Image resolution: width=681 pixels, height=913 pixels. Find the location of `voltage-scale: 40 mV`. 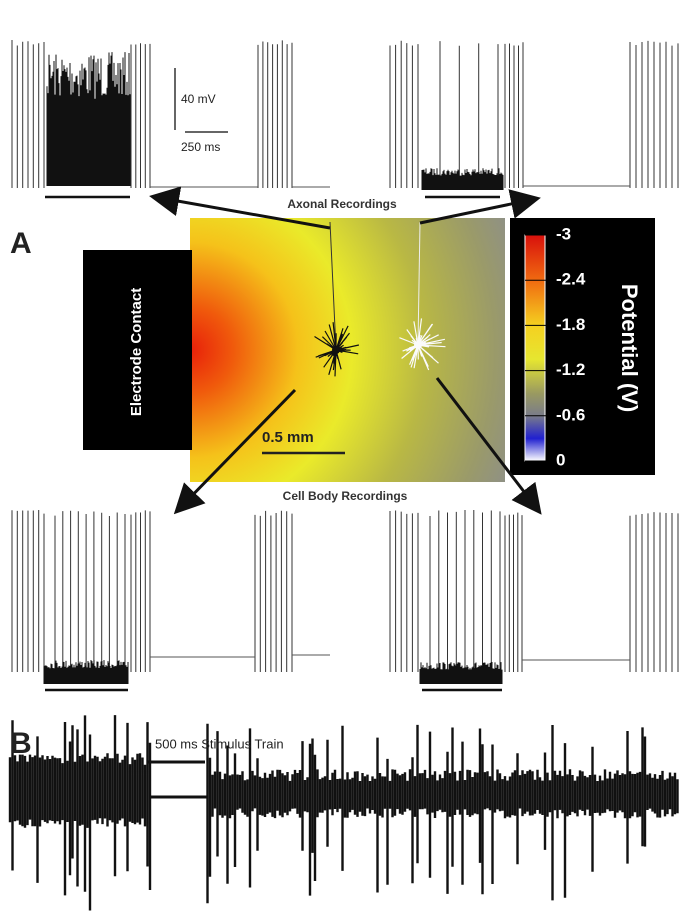

voltage-scale: 40 mV is located at coordinates (198, 99).